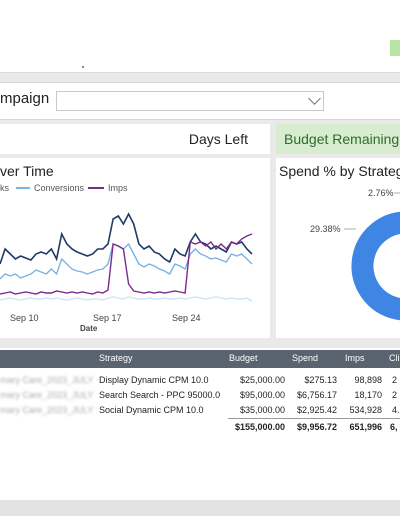 The height and width of the screenshot is (516, 400). What do you see at coordinates (316, 410) in the screenshot?
I see `row3-spend: $2,925.42` at bounding box center [316, 410].